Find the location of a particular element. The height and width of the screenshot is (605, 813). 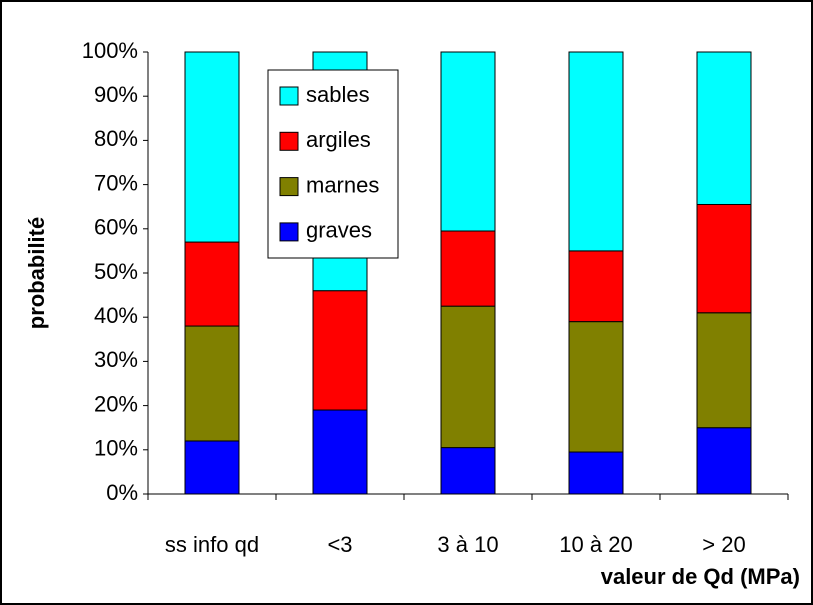

y-tick-label: 80% is located at coordinates (116, 138).